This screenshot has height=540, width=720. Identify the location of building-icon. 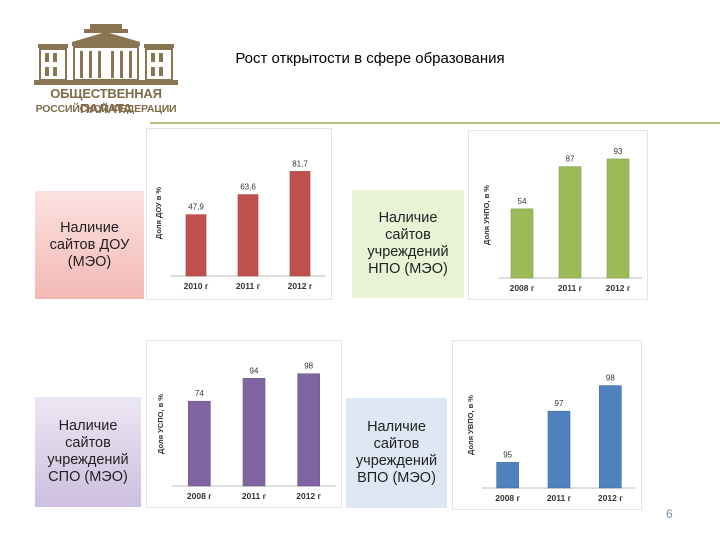
(106, 54).